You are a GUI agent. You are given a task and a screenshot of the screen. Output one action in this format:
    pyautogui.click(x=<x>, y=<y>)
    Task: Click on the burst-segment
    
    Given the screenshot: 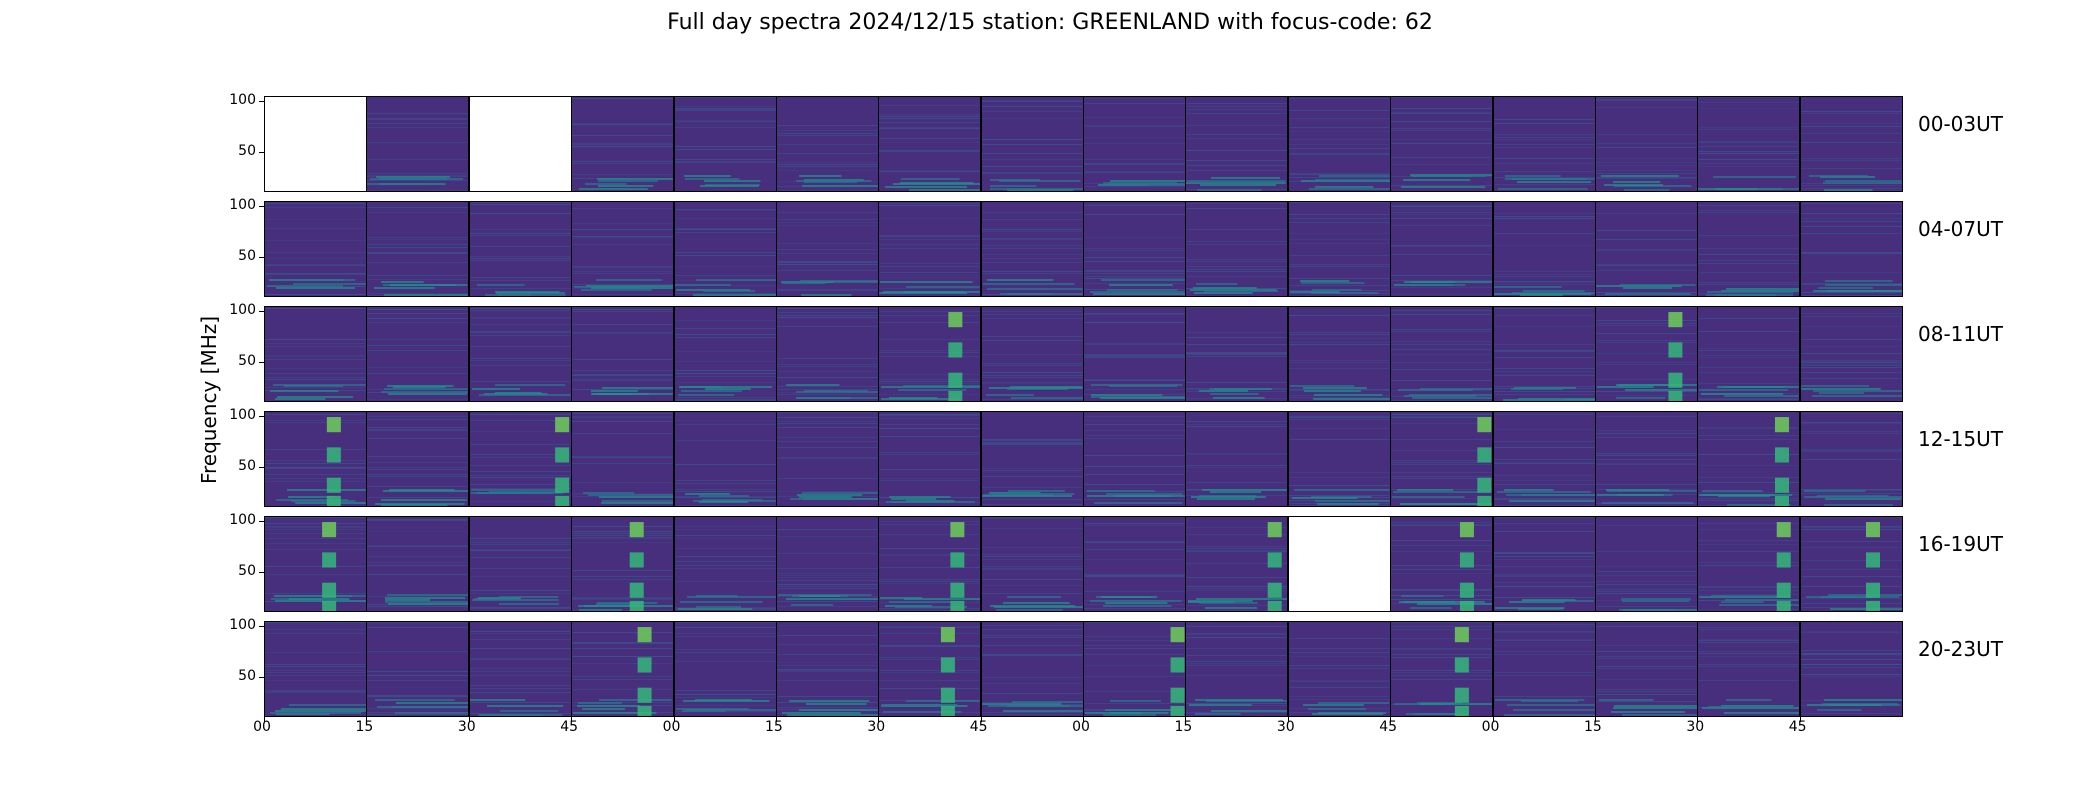 What is the action you would take?
    pyautogui.click(x=1781, y=455)
    